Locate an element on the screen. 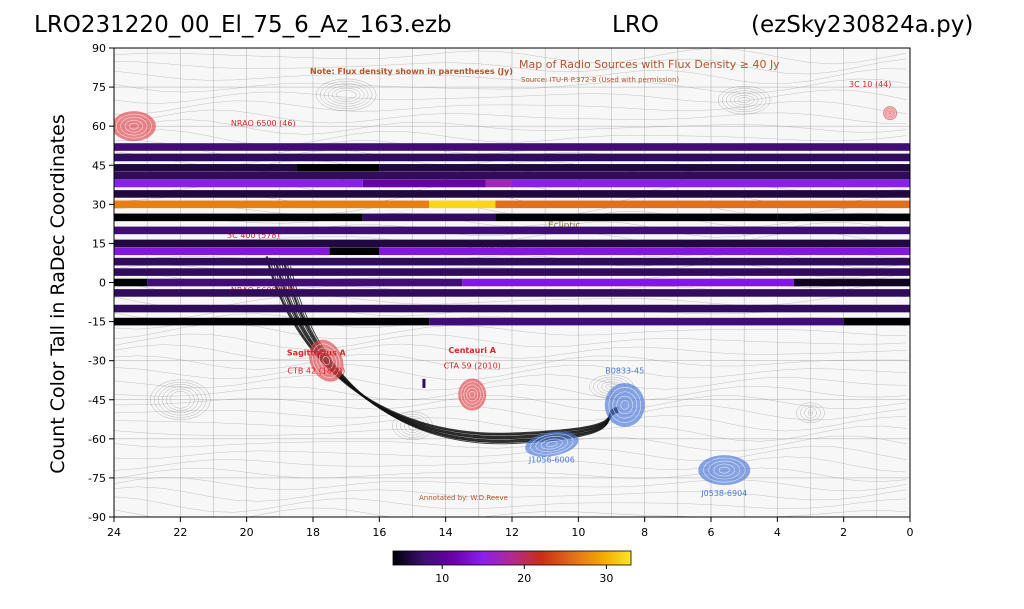 The image size is (1024, 609). galactic-plane is located at coordinates (442, 350).